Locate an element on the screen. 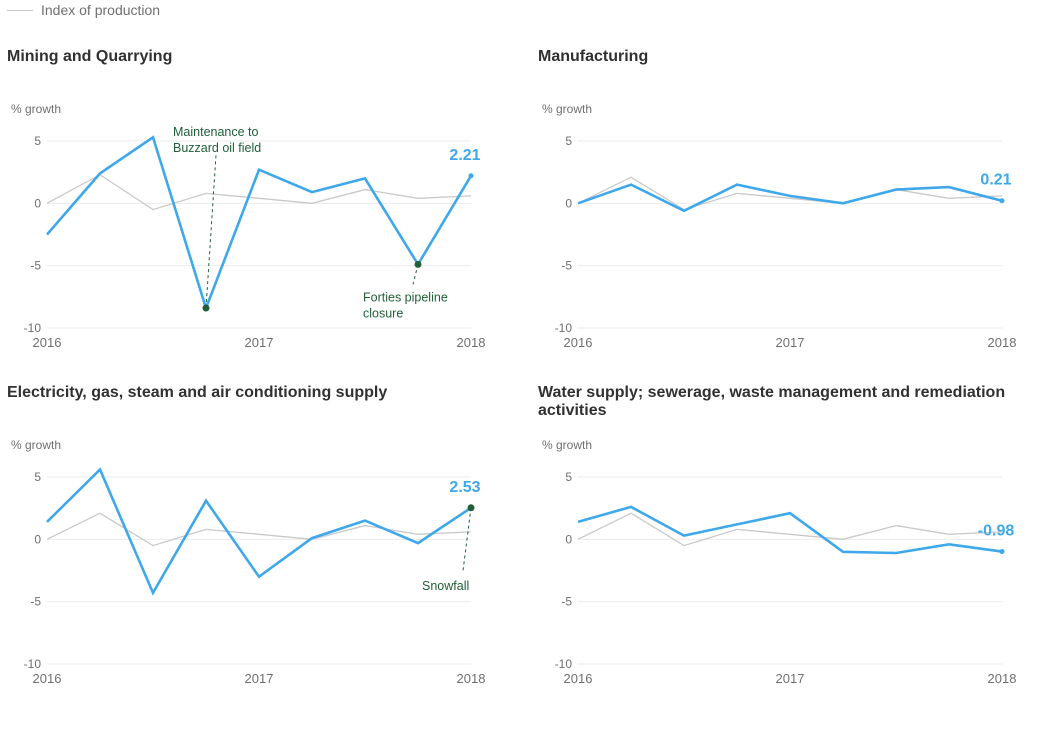  legend: Index of production is located at coordinates (83, 10).